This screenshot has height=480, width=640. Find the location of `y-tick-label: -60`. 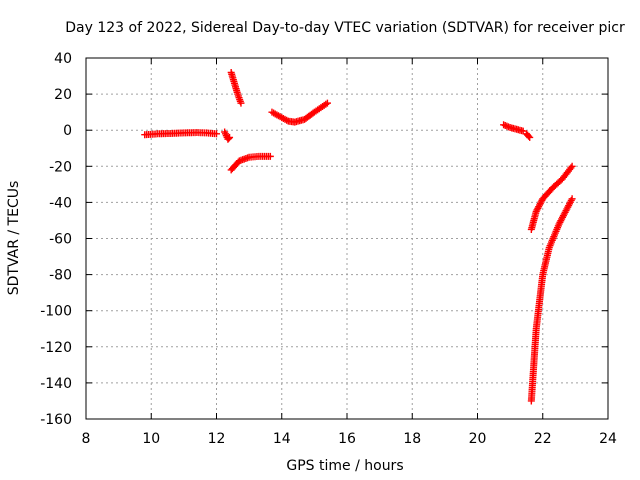

y-tick-label: -60 is located at coordinates (60, 240).